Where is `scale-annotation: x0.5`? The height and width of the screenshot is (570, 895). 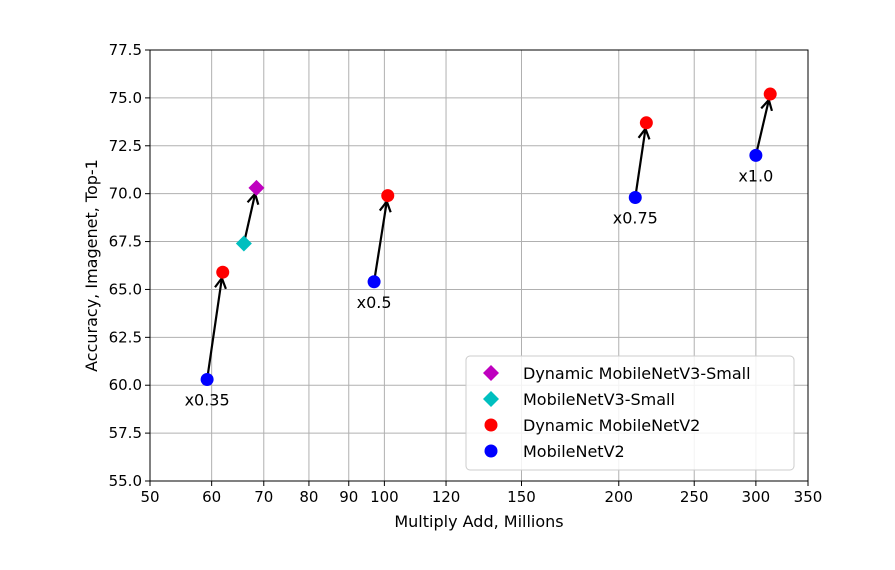
scale-annotation: x0.5 is located at coordinates (374, 302).